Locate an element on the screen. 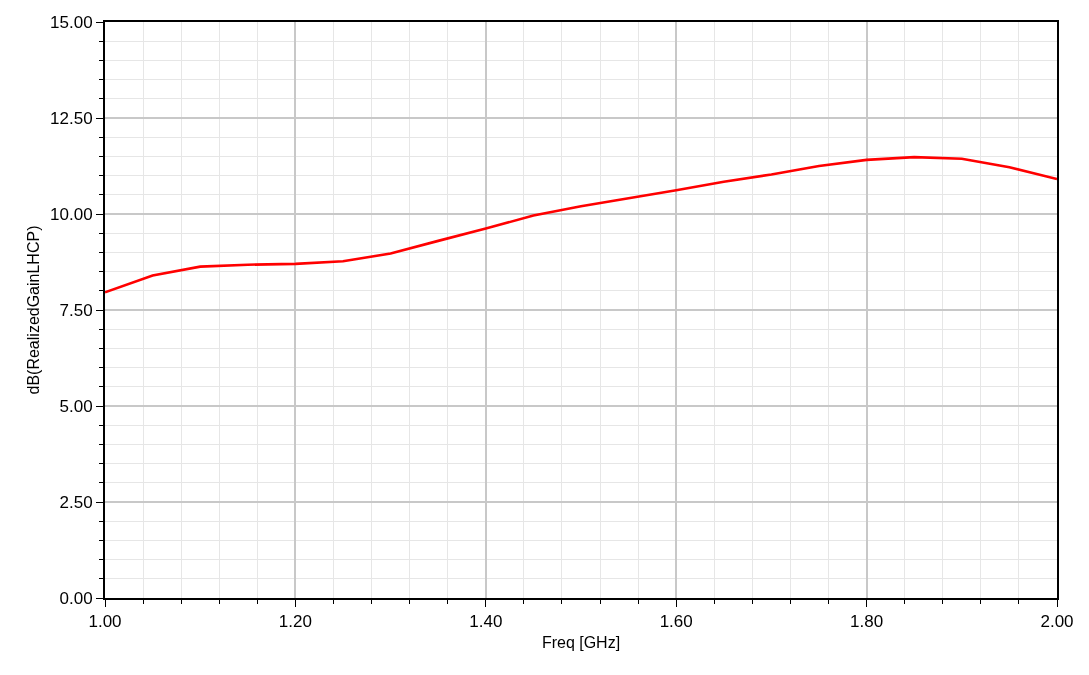 This screenshot has width=1089, height=675. y-tick-label: 10.00 is located at coordinates (71, 214).